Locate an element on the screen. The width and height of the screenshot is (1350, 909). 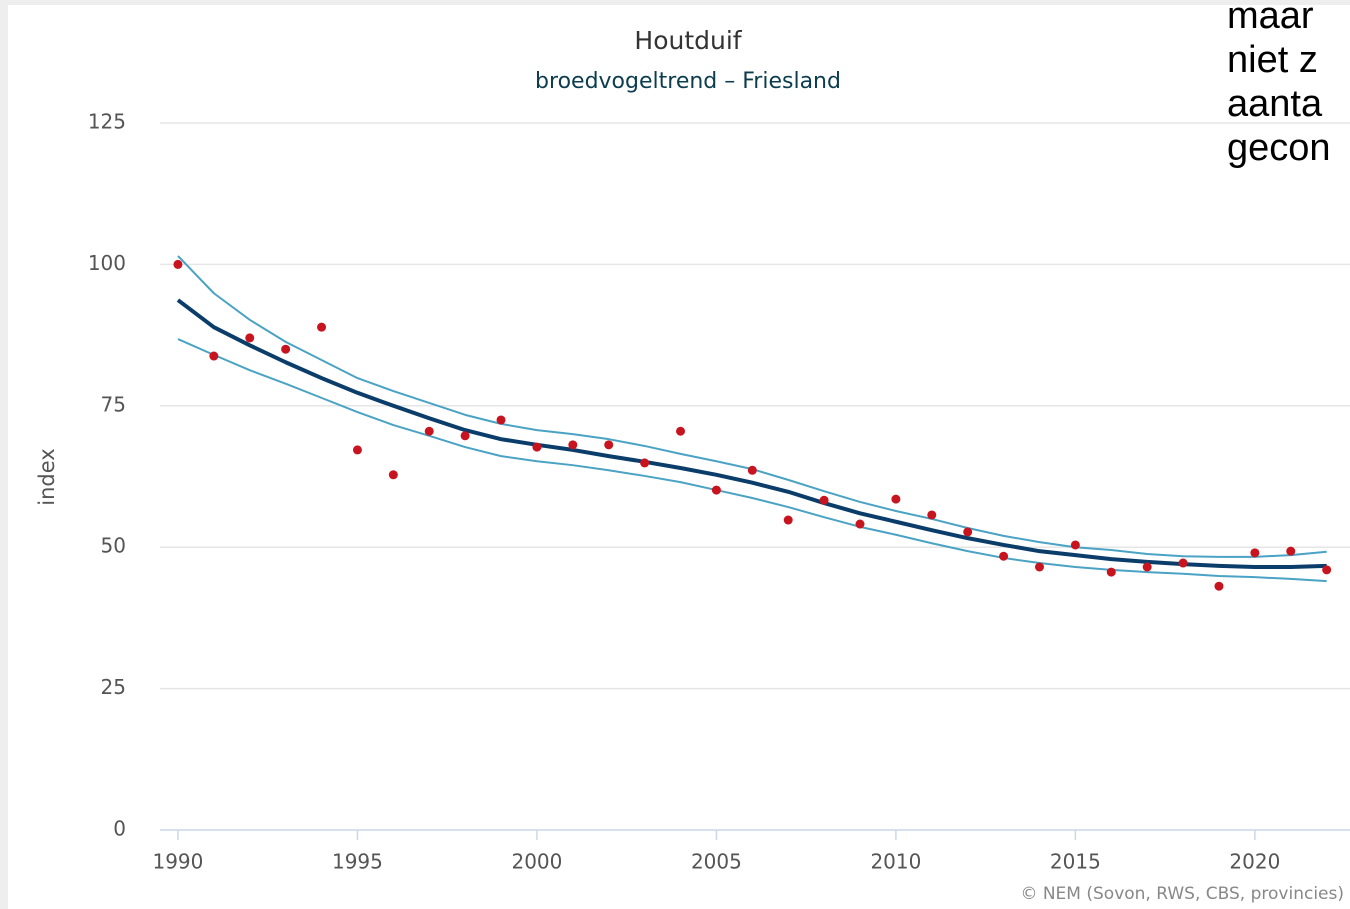
x-tick-label: 2010 is located at coordinates (895, 862).